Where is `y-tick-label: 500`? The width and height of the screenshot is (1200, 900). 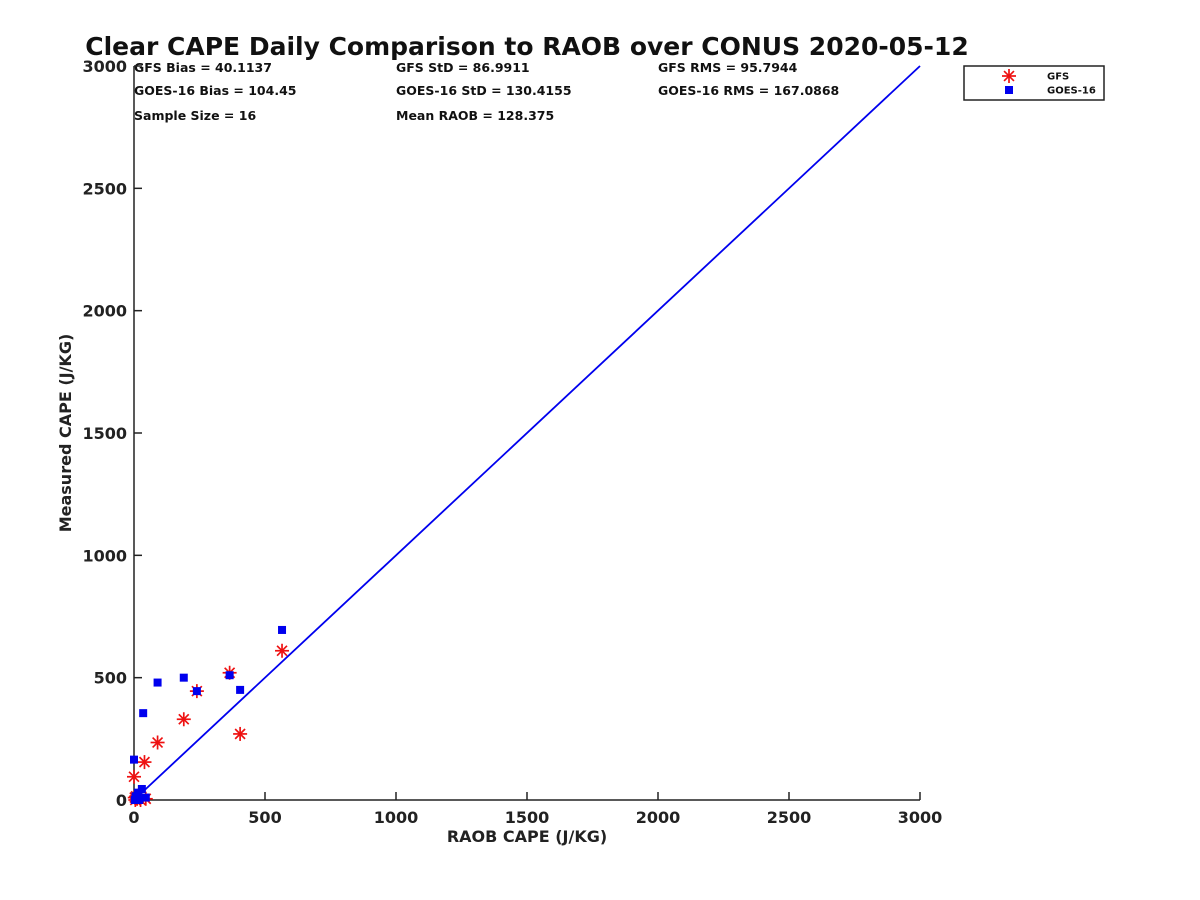
y-tick-label: 500 is located at coordinates (110, 678).